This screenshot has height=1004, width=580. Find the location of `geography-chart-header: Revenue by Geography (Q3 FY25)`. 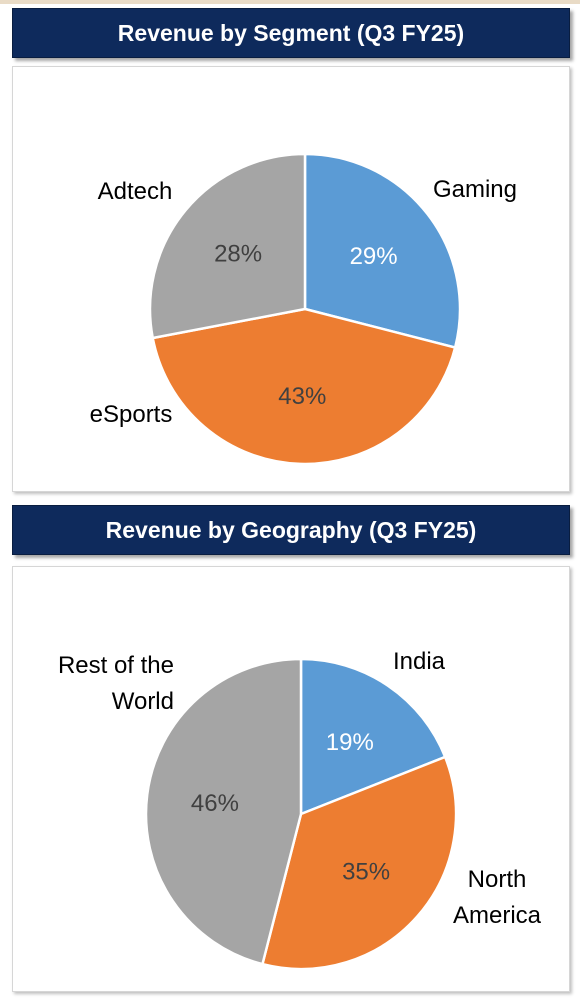

geography-chart-header: Revenue by Geography (Q3 FY25) is located at coordinates (291, 530).